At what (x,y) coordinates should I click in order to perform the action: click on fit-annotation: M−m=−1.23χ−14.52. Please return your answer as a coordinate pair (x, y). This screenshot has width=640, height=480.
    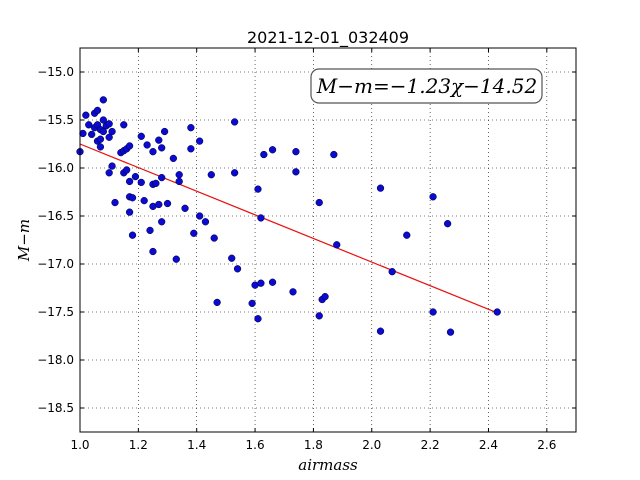
    Looking at the image, I should click on (426, 86).